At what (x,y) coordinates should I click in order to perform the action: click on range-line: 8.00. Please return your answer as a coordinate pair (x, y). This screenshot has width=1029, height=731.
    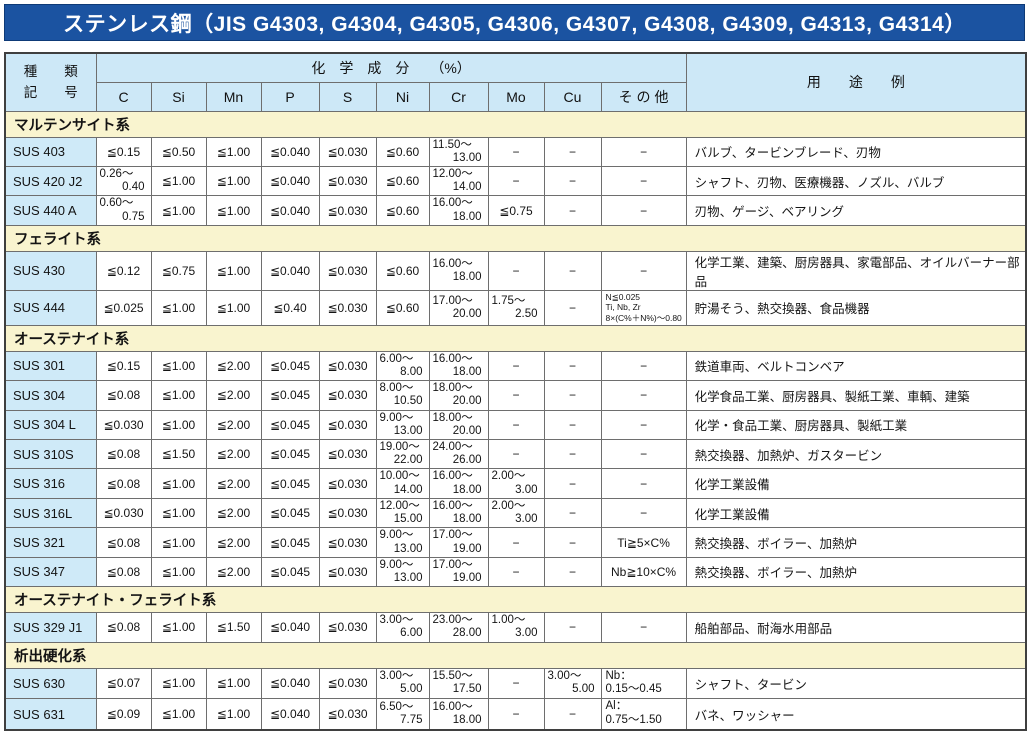
    Looking at the image, I should click on (411, 371).